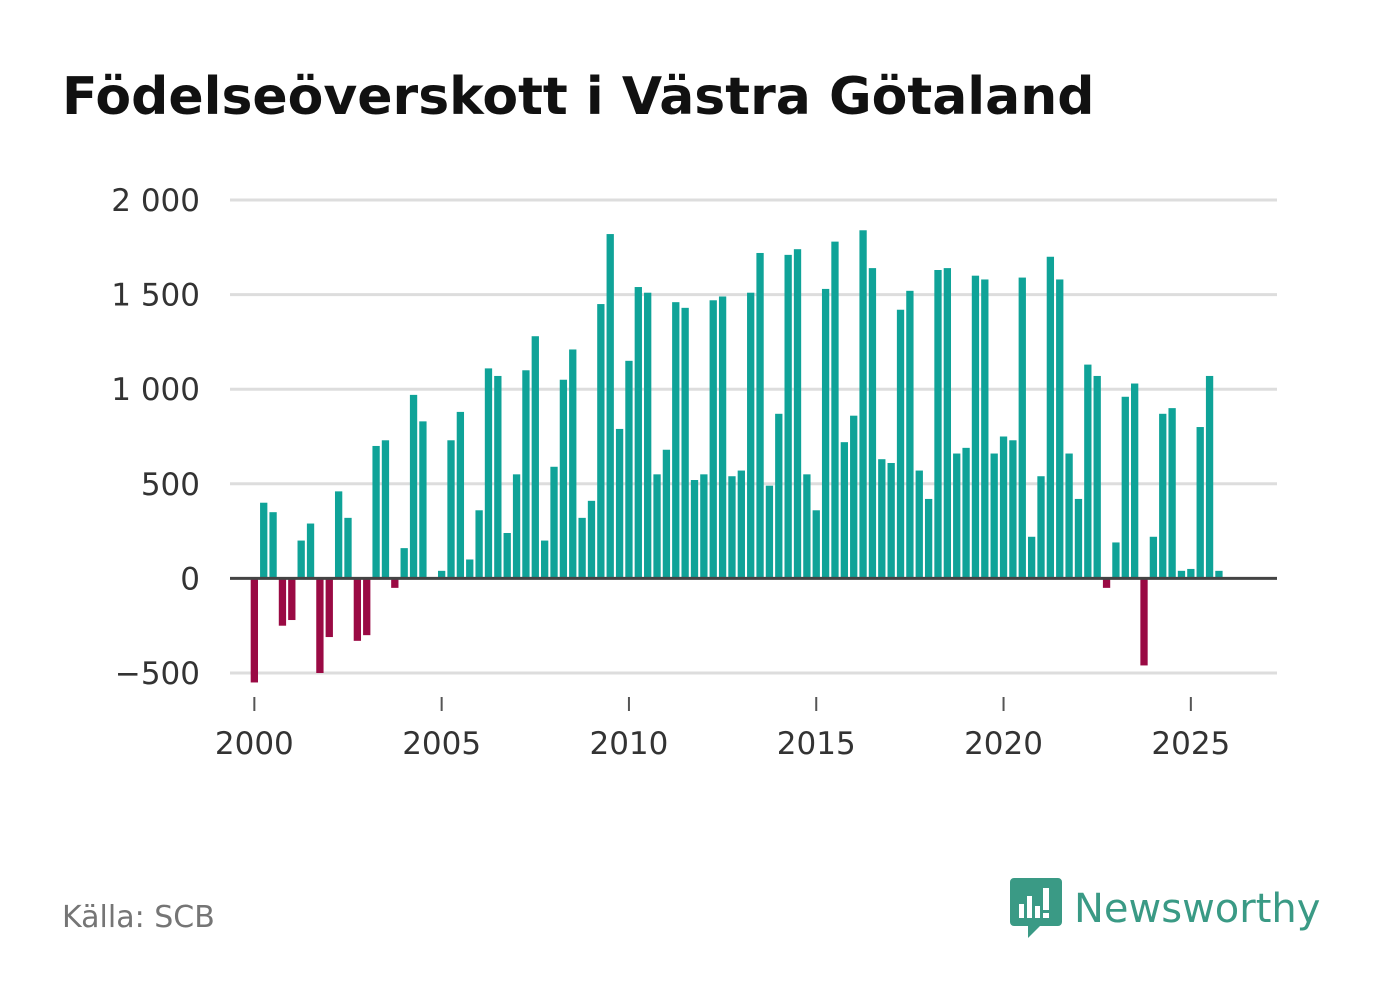 The image size is (1382, 999). What do you see at coordinates (1197, 909) in the screenshot?
I see `brand-name: Newsworthy` at bounding box center [1197, 909].